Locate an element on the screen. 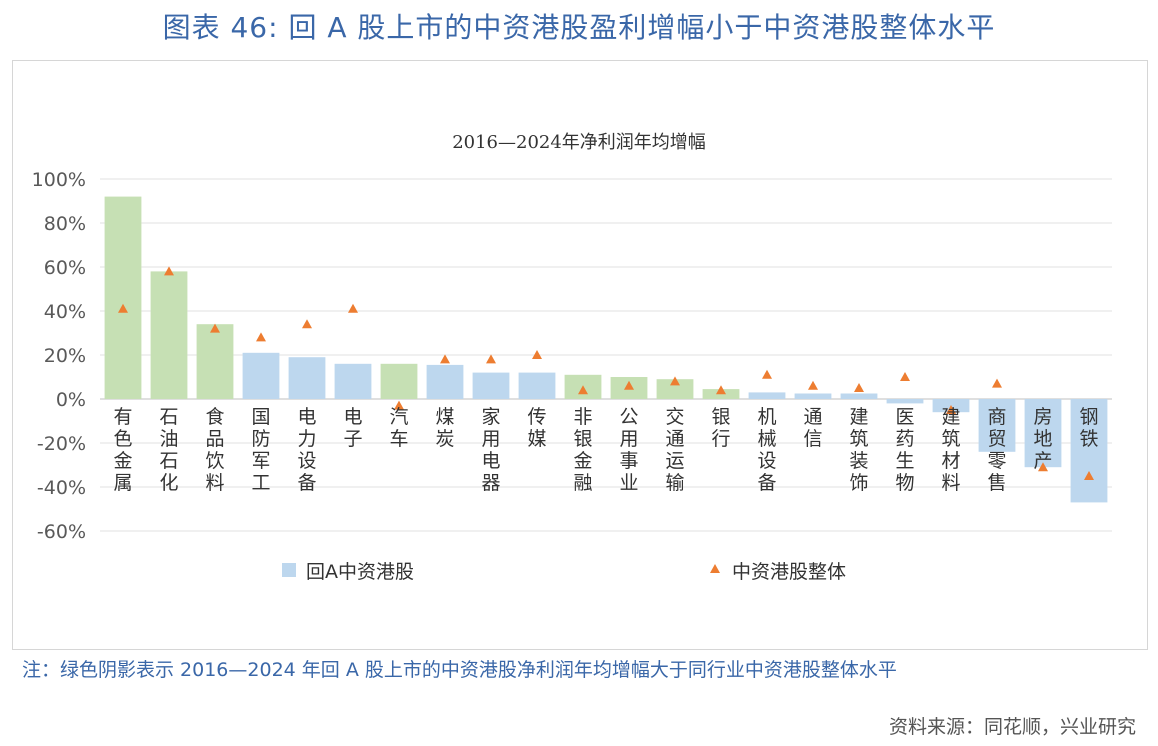 Image resolution: width=1158 pixels, height=746 pixels. category-label: 电子 is located at coordinates (352, 428).